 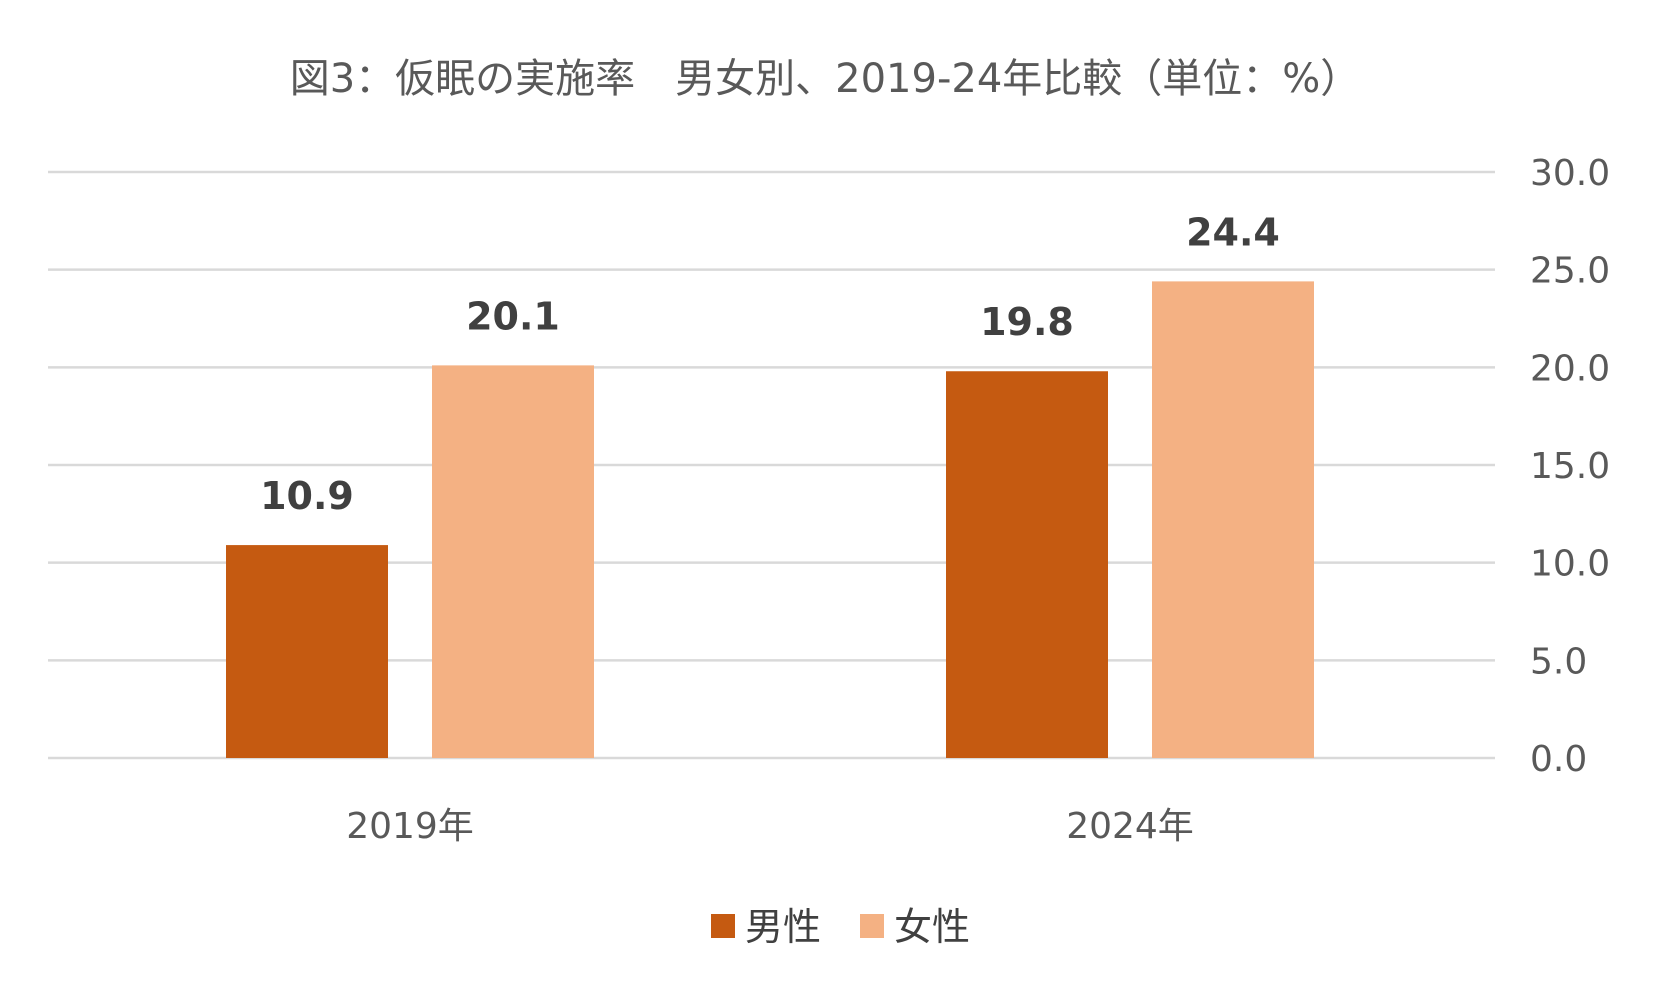 What do you see at coordinates (932, 927) in the screenshot?
I see `legend-label-female: 女性` at bounding box center [932, 927].